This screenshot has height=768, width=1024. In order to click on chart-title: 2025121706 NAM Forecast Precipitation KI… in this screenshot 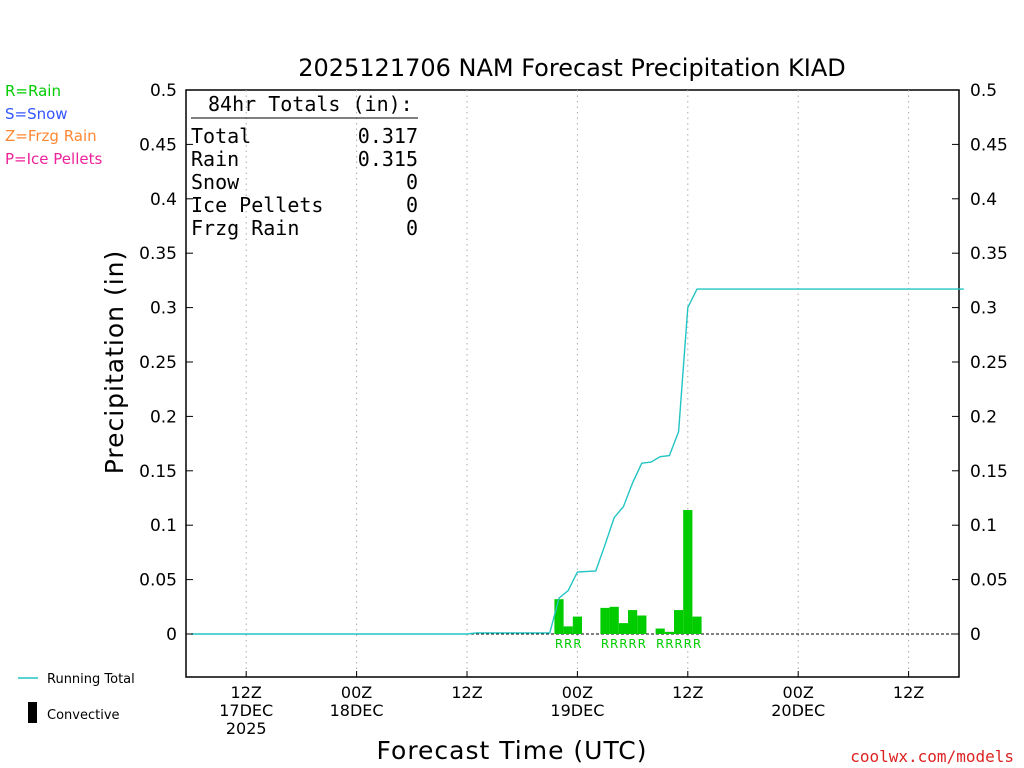, I will do `click(572, 68)`.